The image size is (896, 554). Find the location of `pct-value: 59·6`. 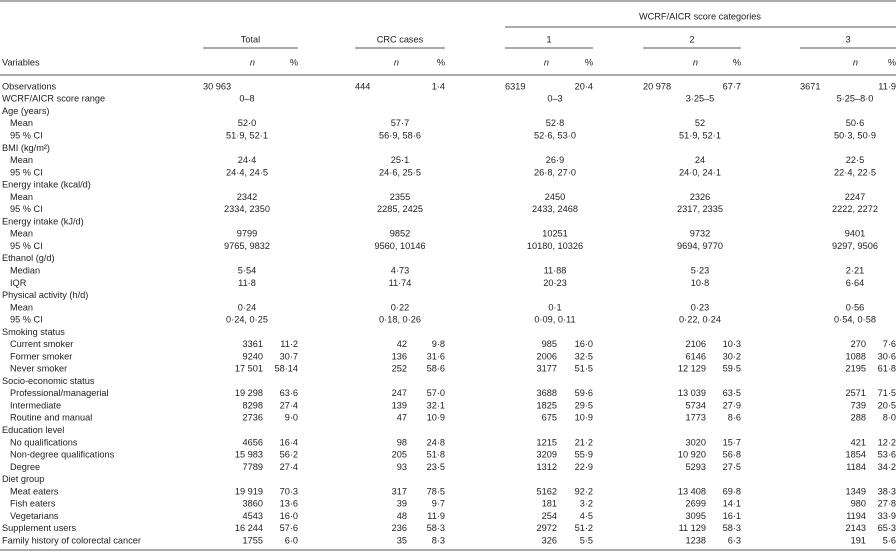

pct-value: 59·6 is located at coordinates (584, 393).